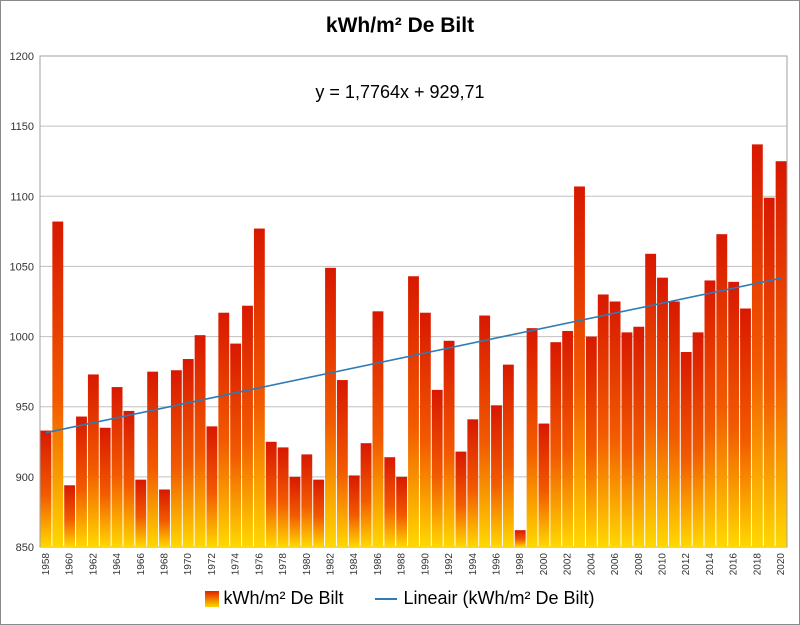 This screenshot has width=800, height=625. I want to click on bar-2020, so click(781, 354).